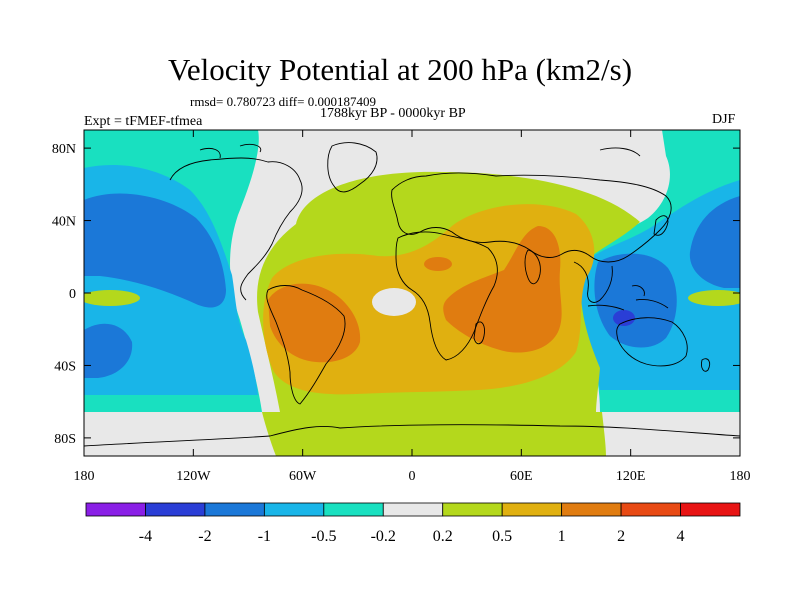 The height and width of the screenshot is (600, 800). Describe the element at coordinates (352, 167) in the screenshot. I see `coast-greenland` at that location.